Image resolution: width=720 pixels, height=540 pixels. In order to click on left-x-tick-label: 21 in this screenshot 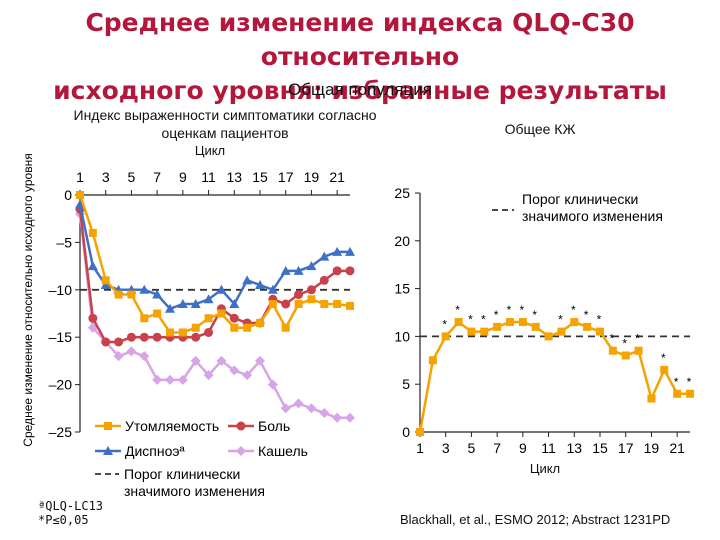, I will do `click(337, 177)`.